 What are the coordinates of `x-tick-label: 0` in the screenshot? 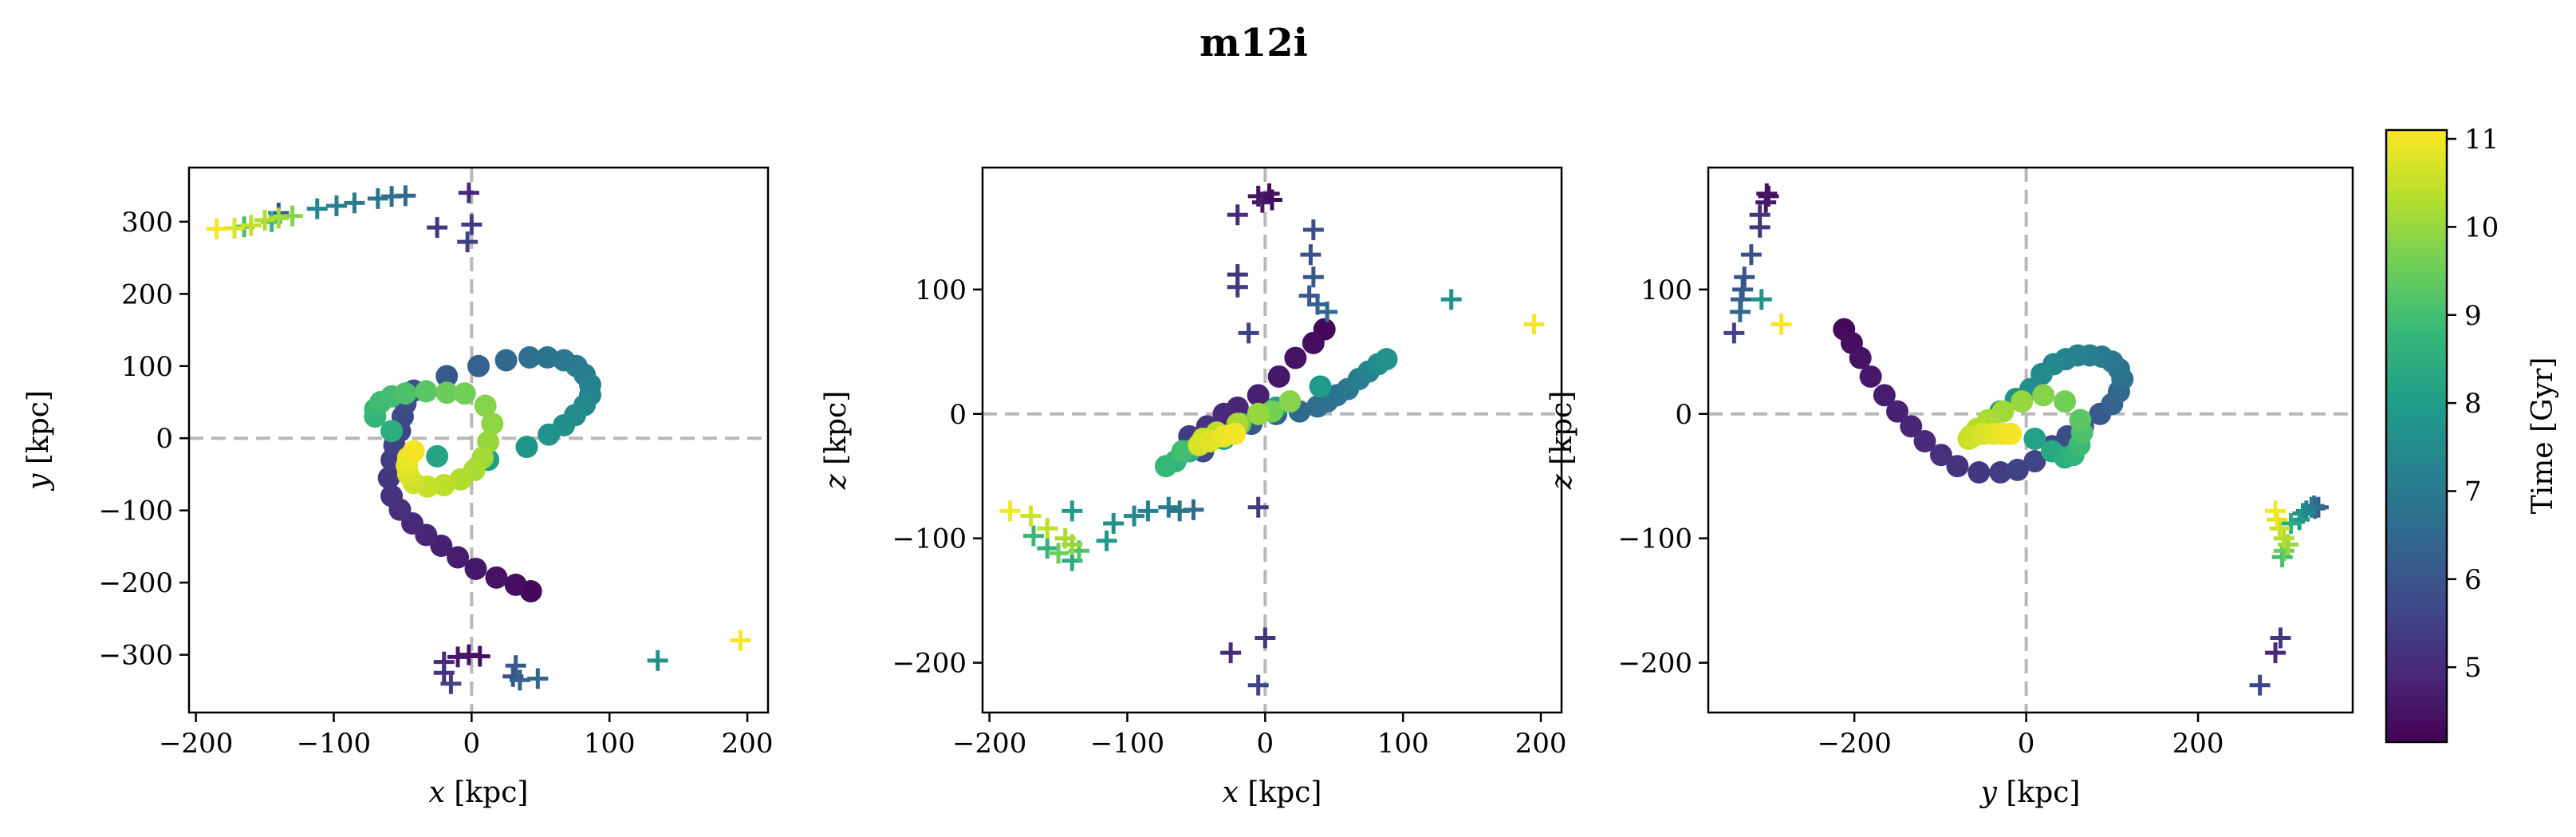 It's located at (472, 744).